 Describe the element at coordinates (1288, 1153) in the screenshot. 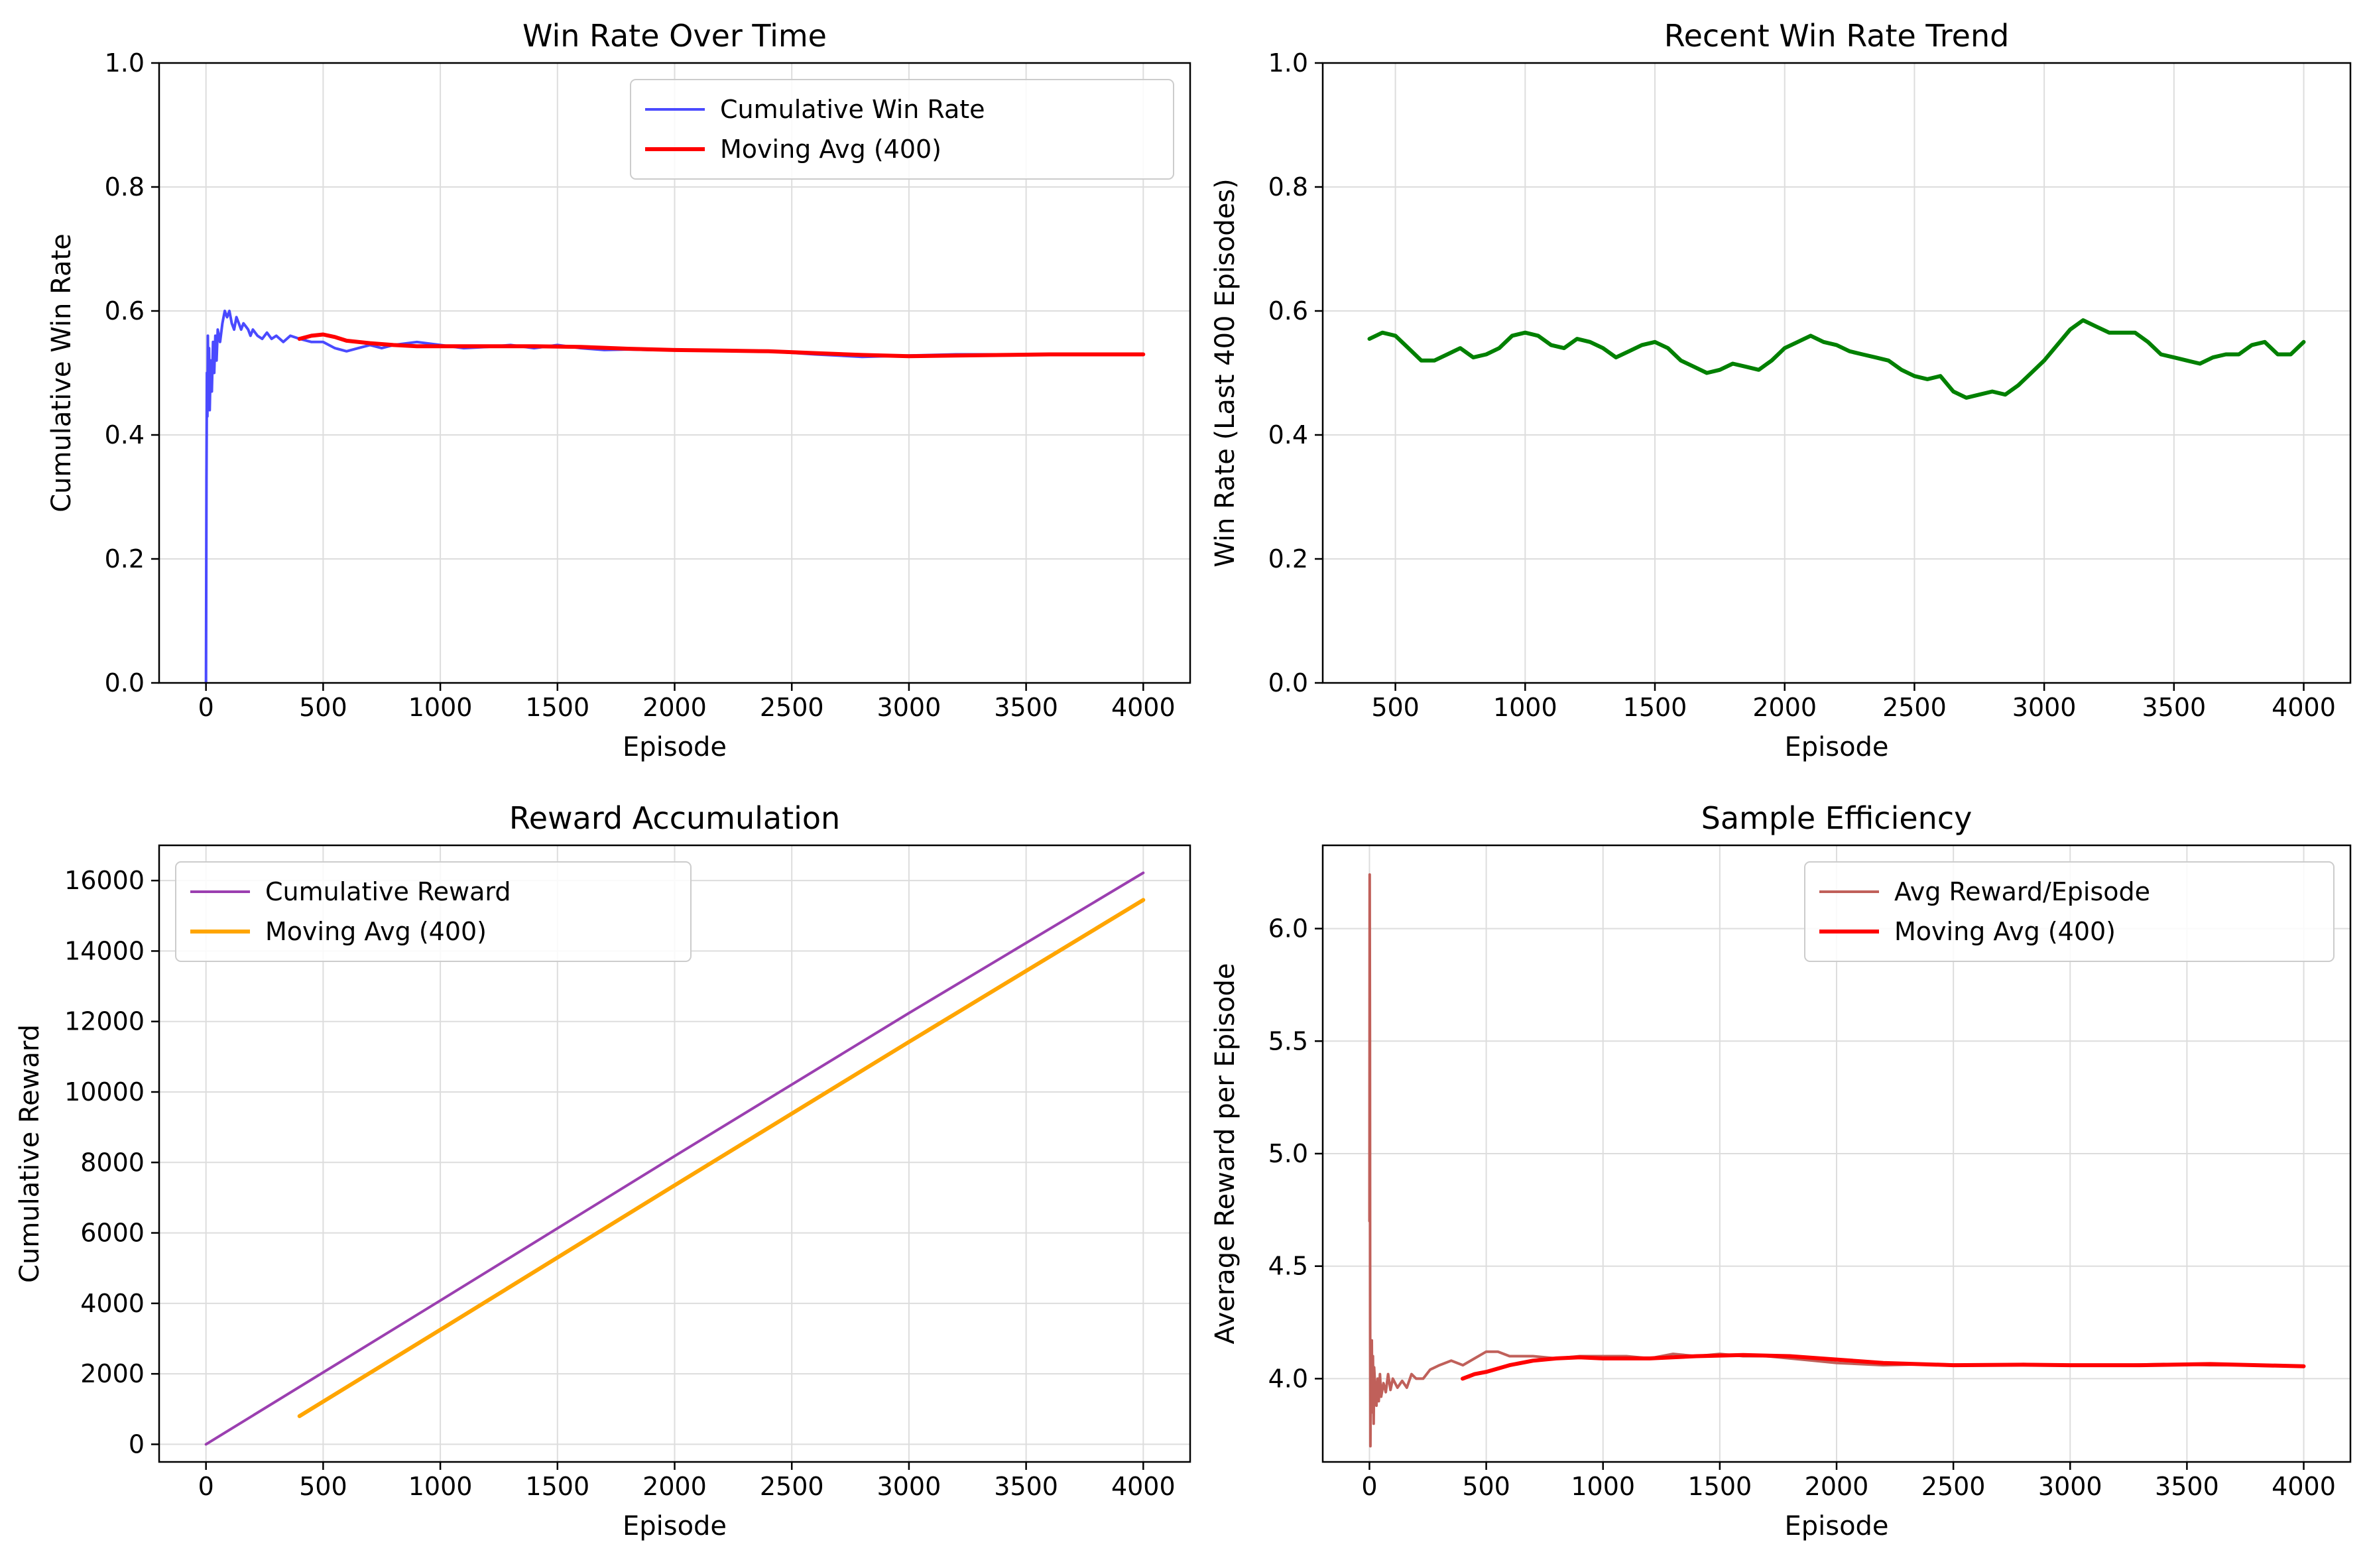

I see `y-tick-label: 5.0` at that location.